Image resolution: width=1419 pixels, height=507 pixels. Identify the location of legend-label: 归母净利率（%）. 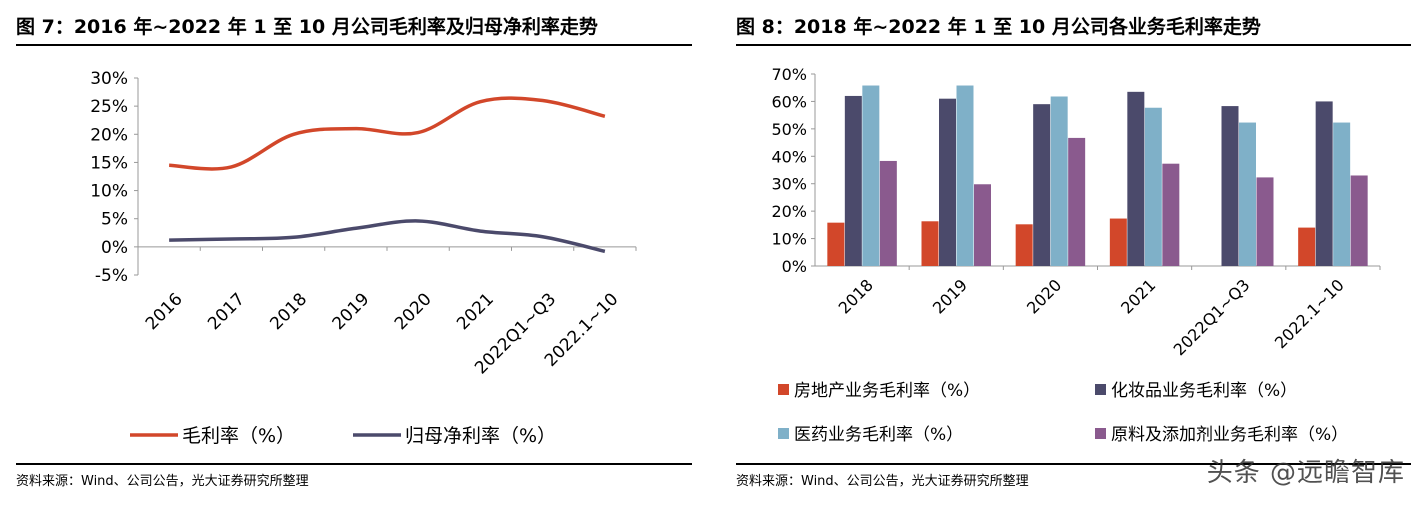
(480, 436).